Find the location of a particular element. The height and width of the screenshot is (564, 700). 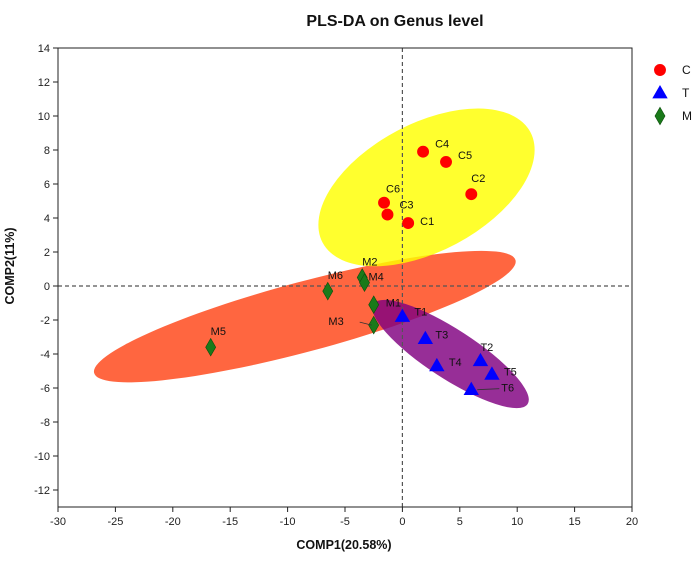

legend-marker-m is located at coordinates (660, 116).